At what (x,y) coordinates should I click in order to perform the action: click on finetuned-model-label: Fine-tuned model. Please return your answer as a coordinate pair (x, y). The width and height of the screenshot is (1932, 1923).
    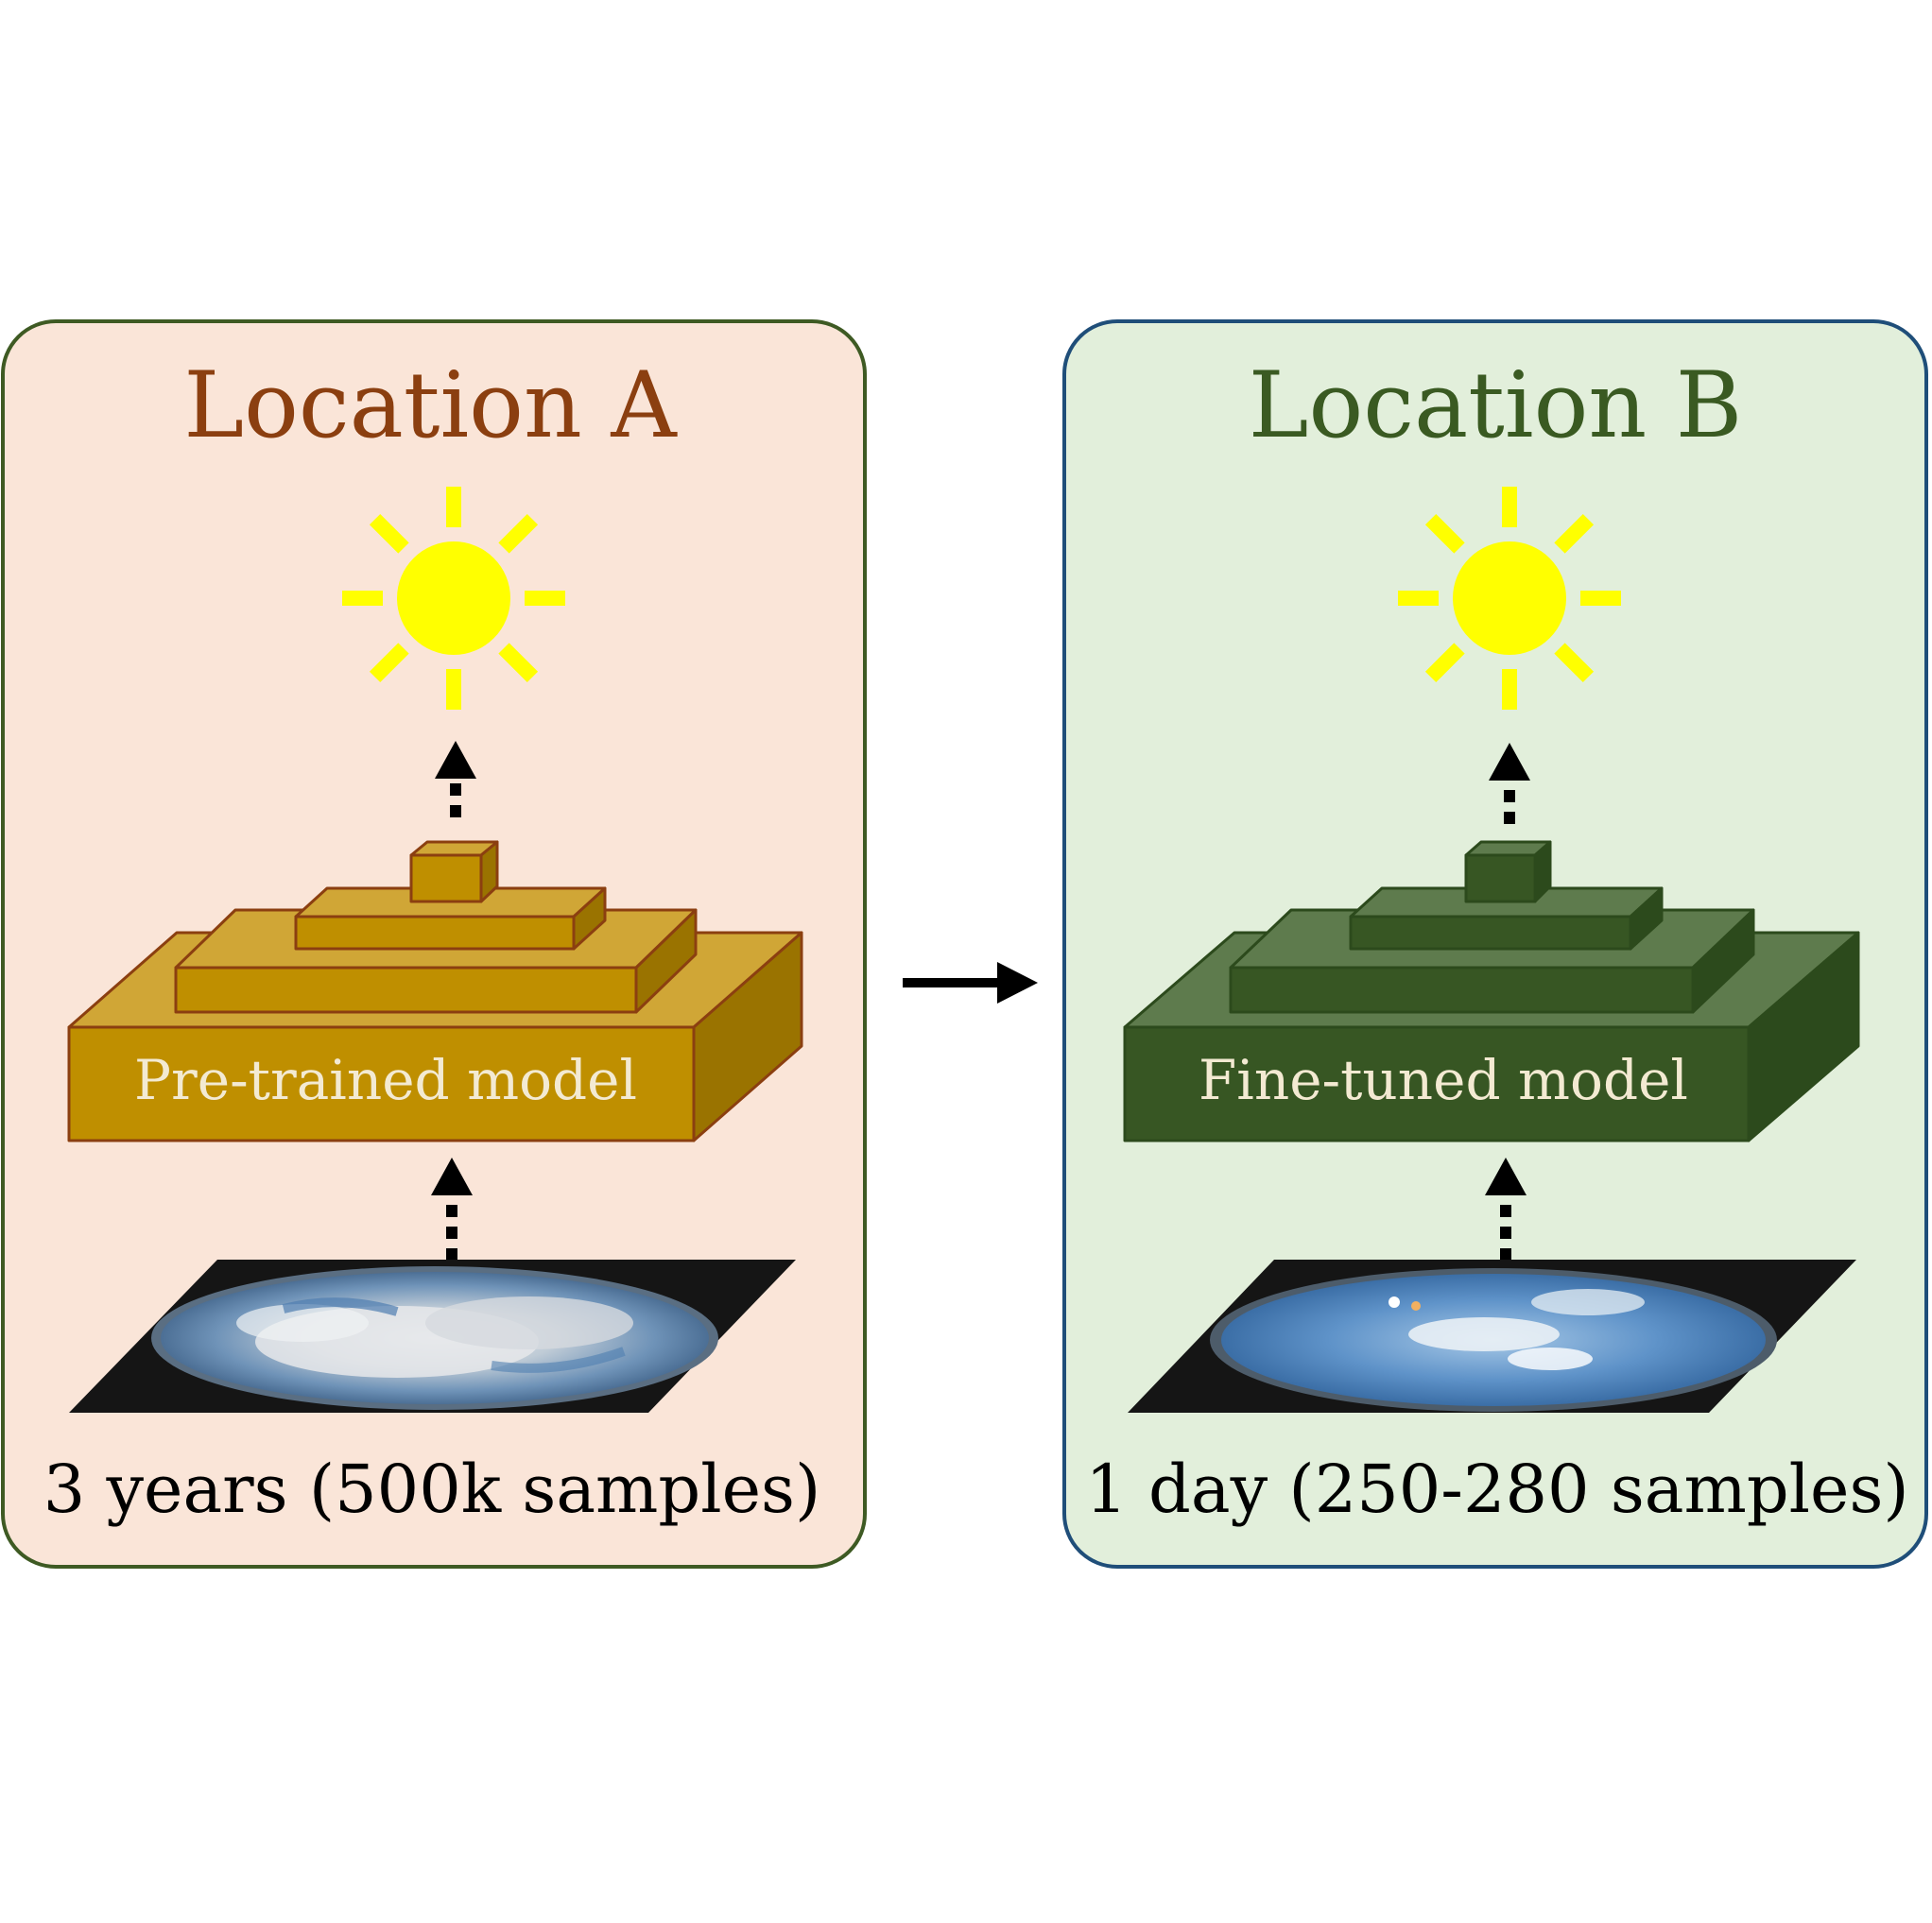
    Looking at the image, I should click on (1444, 1080).